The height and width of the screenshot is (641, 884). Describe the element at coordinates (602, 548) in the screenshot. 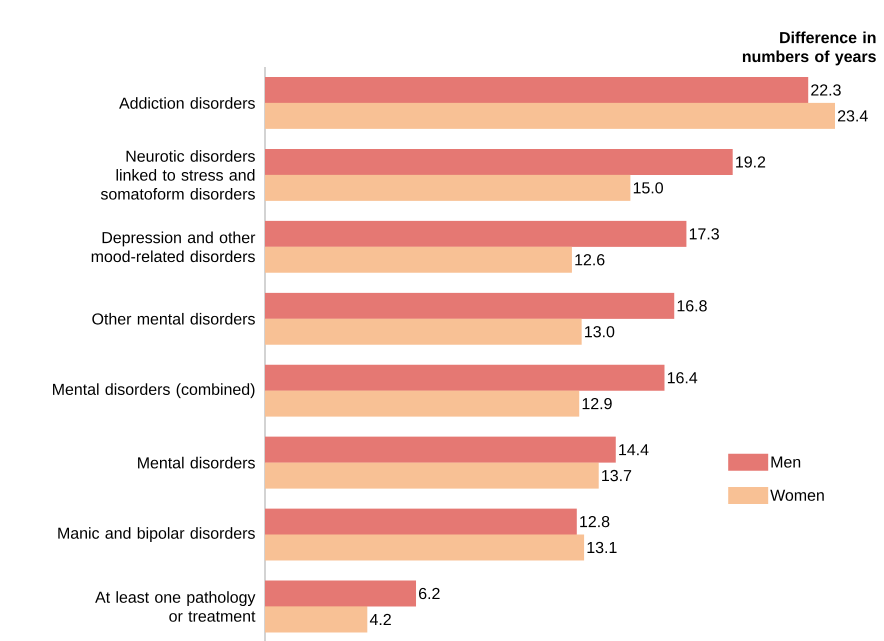

I see `data-label: 13.1` at that location.